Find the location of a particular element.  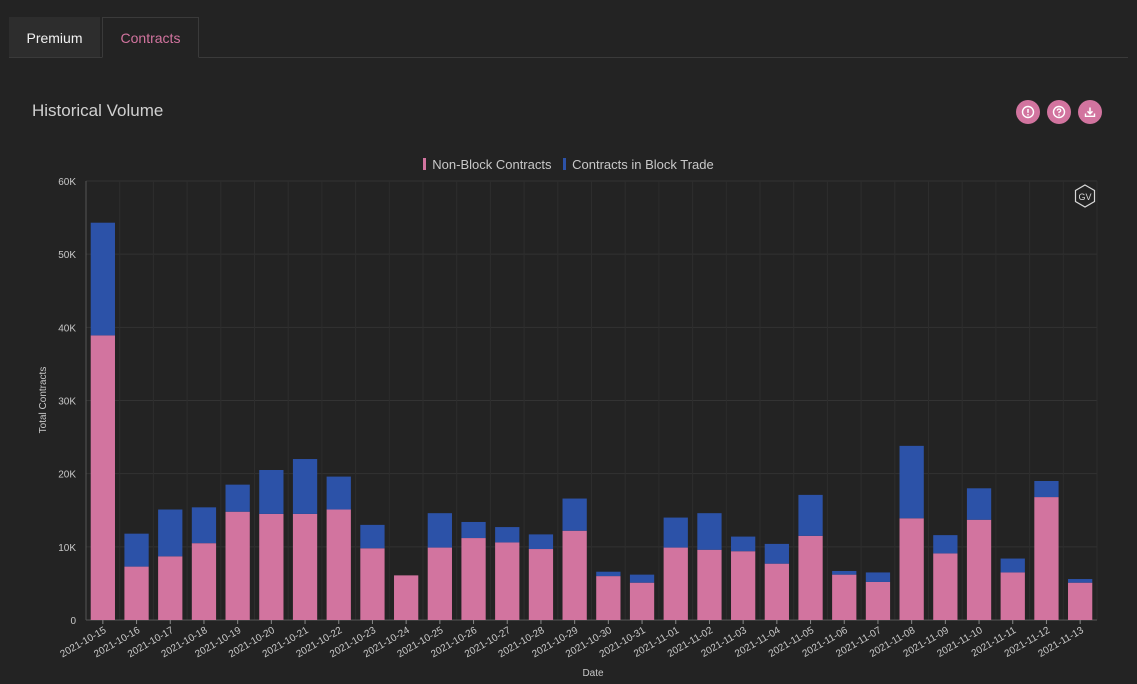

y-tick-label: 0 is located at coordinates (73, 621).